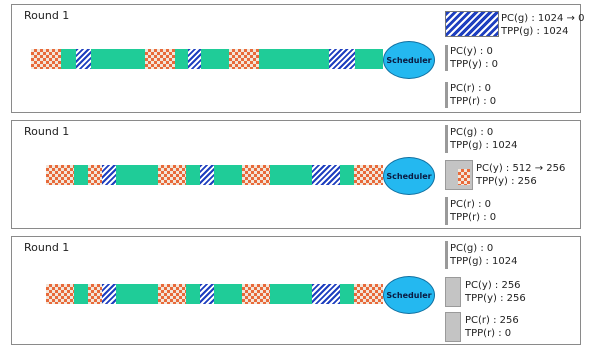  Describe the element at coordinates (520, 175) in the screenshot. I see `queue-text: PC(y) : 512 → 256 TPP(y) : 256` at that location.